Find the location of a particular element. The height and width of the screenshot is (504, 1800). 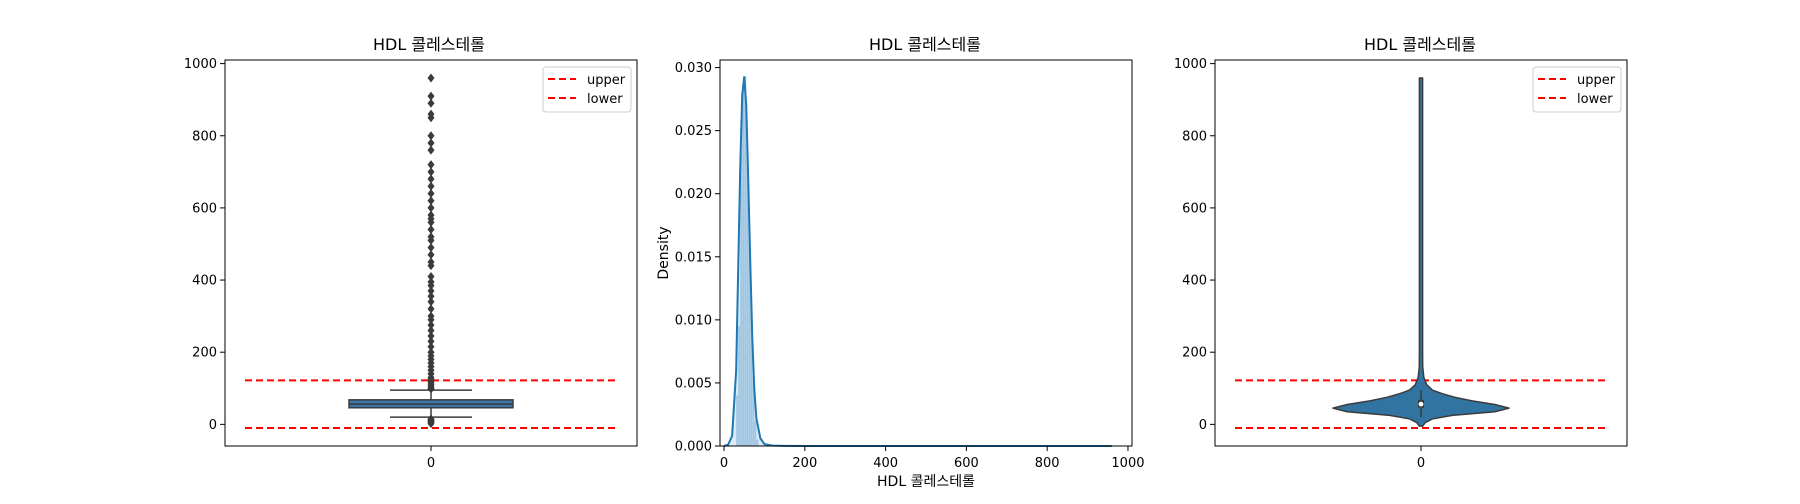

violin-legend-lower: lower is located at coordinates (1595, 99).